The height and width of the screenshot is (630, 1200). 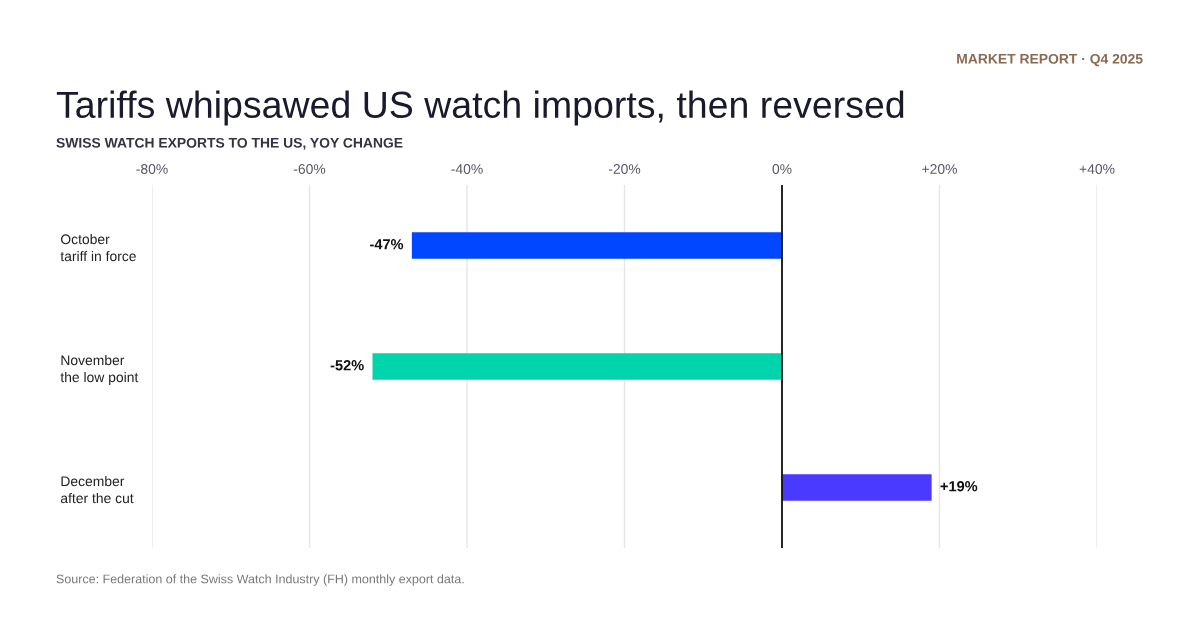 What do you see at coordinates (467, 169) in the screenshot?
I see `x-tick-label: -40%` at bounding box center [467, 169].